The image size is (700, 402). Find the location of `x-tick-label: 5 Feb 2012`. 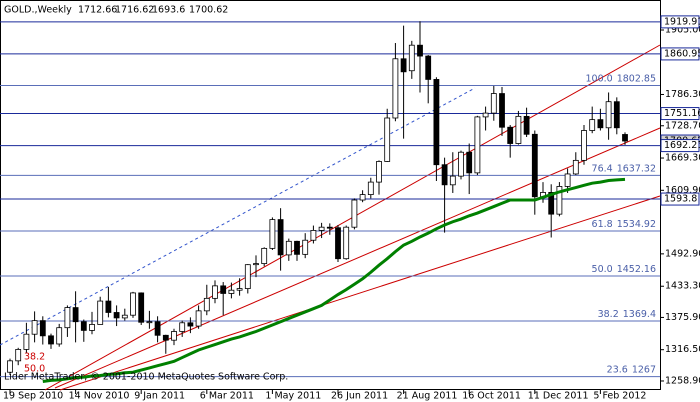

x-tick-label: 5 Feb 2012 is located at coordinates (619, 396).